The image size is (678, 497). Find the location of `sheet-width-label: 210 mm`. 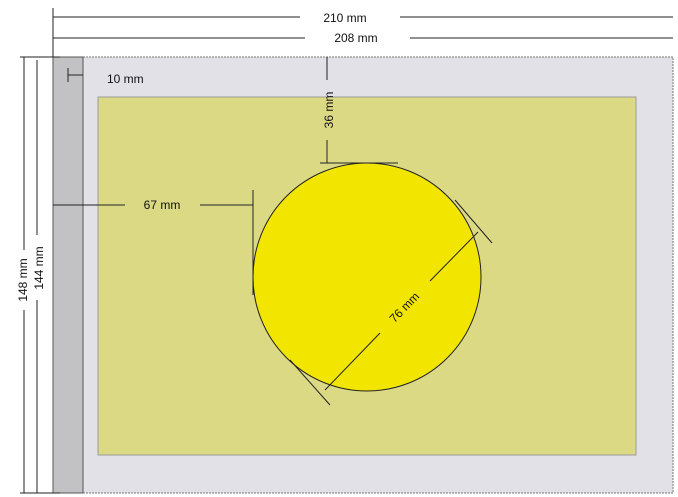

sheet-width-label: 210 mm is located at coordinates (344, 18).